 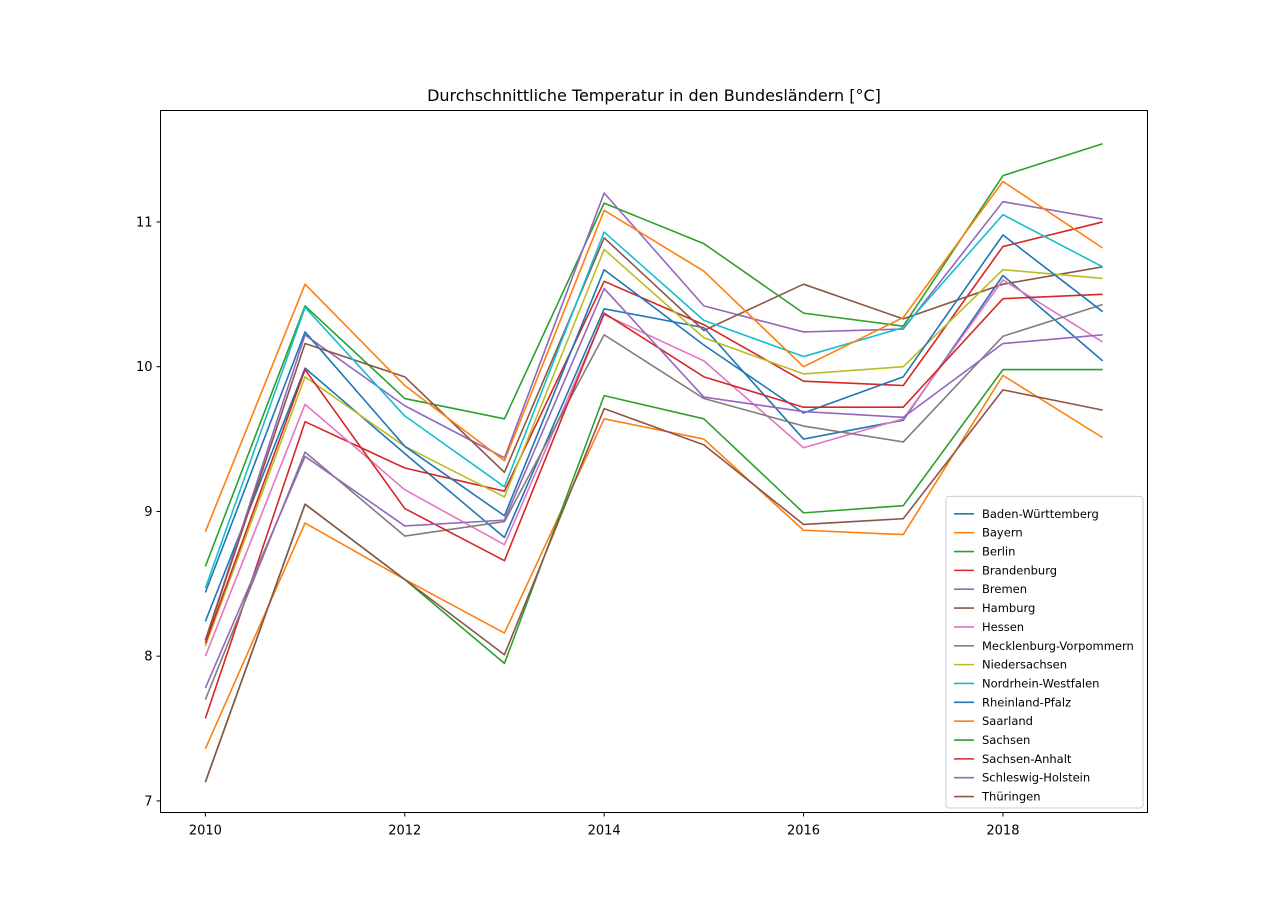 I want to click on legend-label: Thüringen, so click(x=1010, y=797).